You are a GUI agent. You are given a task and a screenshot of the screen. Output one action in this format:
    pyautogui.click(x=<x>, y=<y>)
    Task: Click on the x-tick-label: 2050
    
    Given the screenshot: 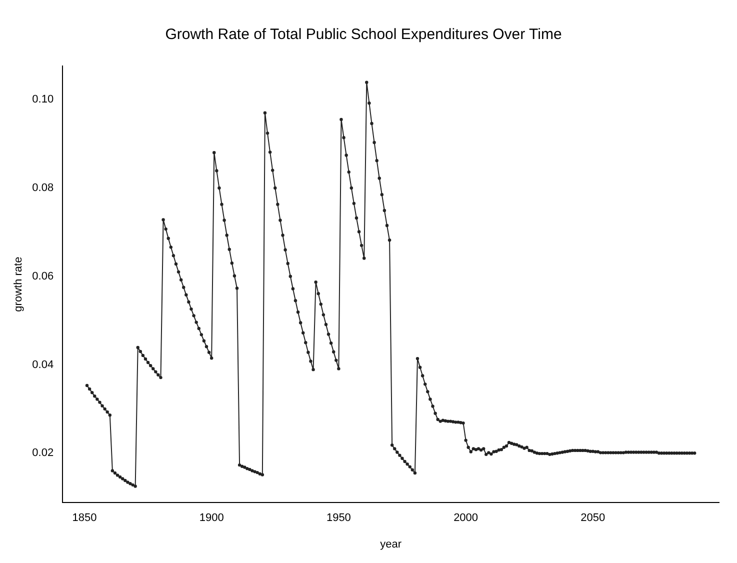 What is the action you would take?
    pyautogui.click(x=593, y=518)
    